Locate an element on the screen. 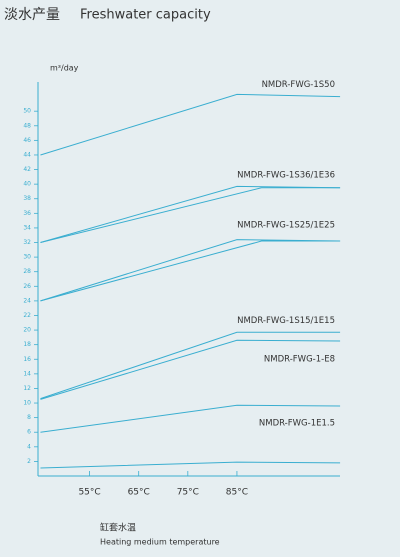  y-tick-label: 2 is located at coordinates (29, 461).